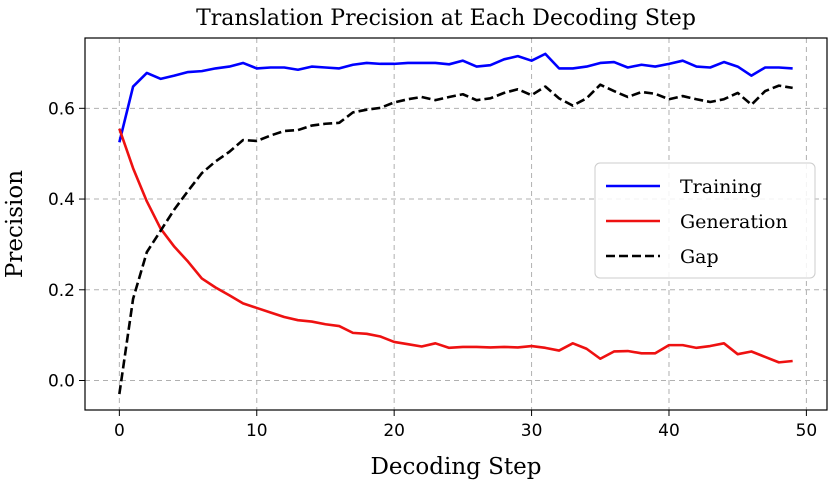  I want to click on x-axis-label: Decoding Step, so click(455, 467).